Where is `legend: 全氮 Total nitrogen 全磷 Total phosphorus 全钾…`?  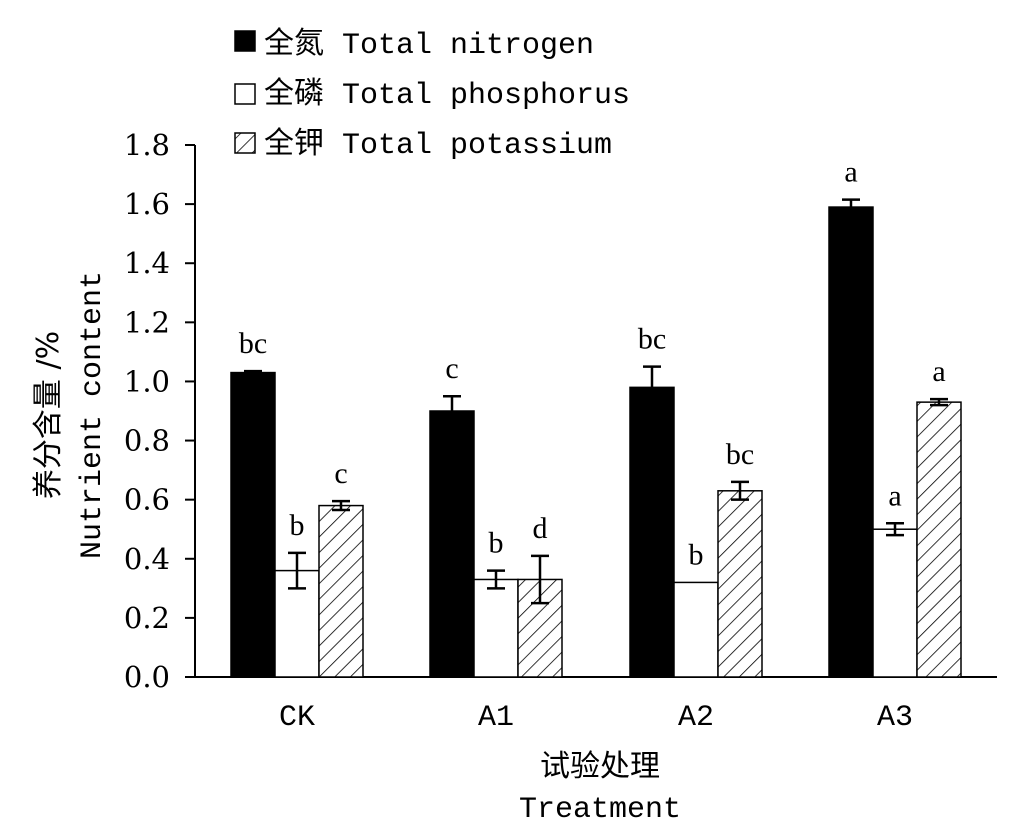 legend: 全氮 Total nitrogen 全磷 Total phosphorus 全钾… is located at coordinates (432, 95).